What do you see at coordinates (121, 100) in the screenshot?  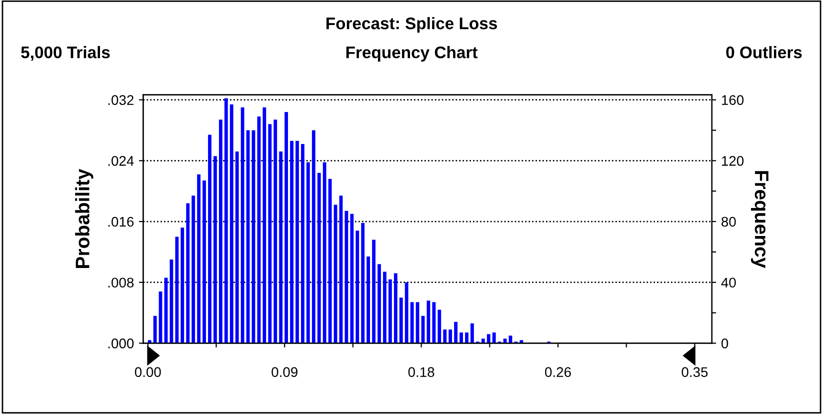 I see `y-tick-label: .032` at bounding box center [121, 100].